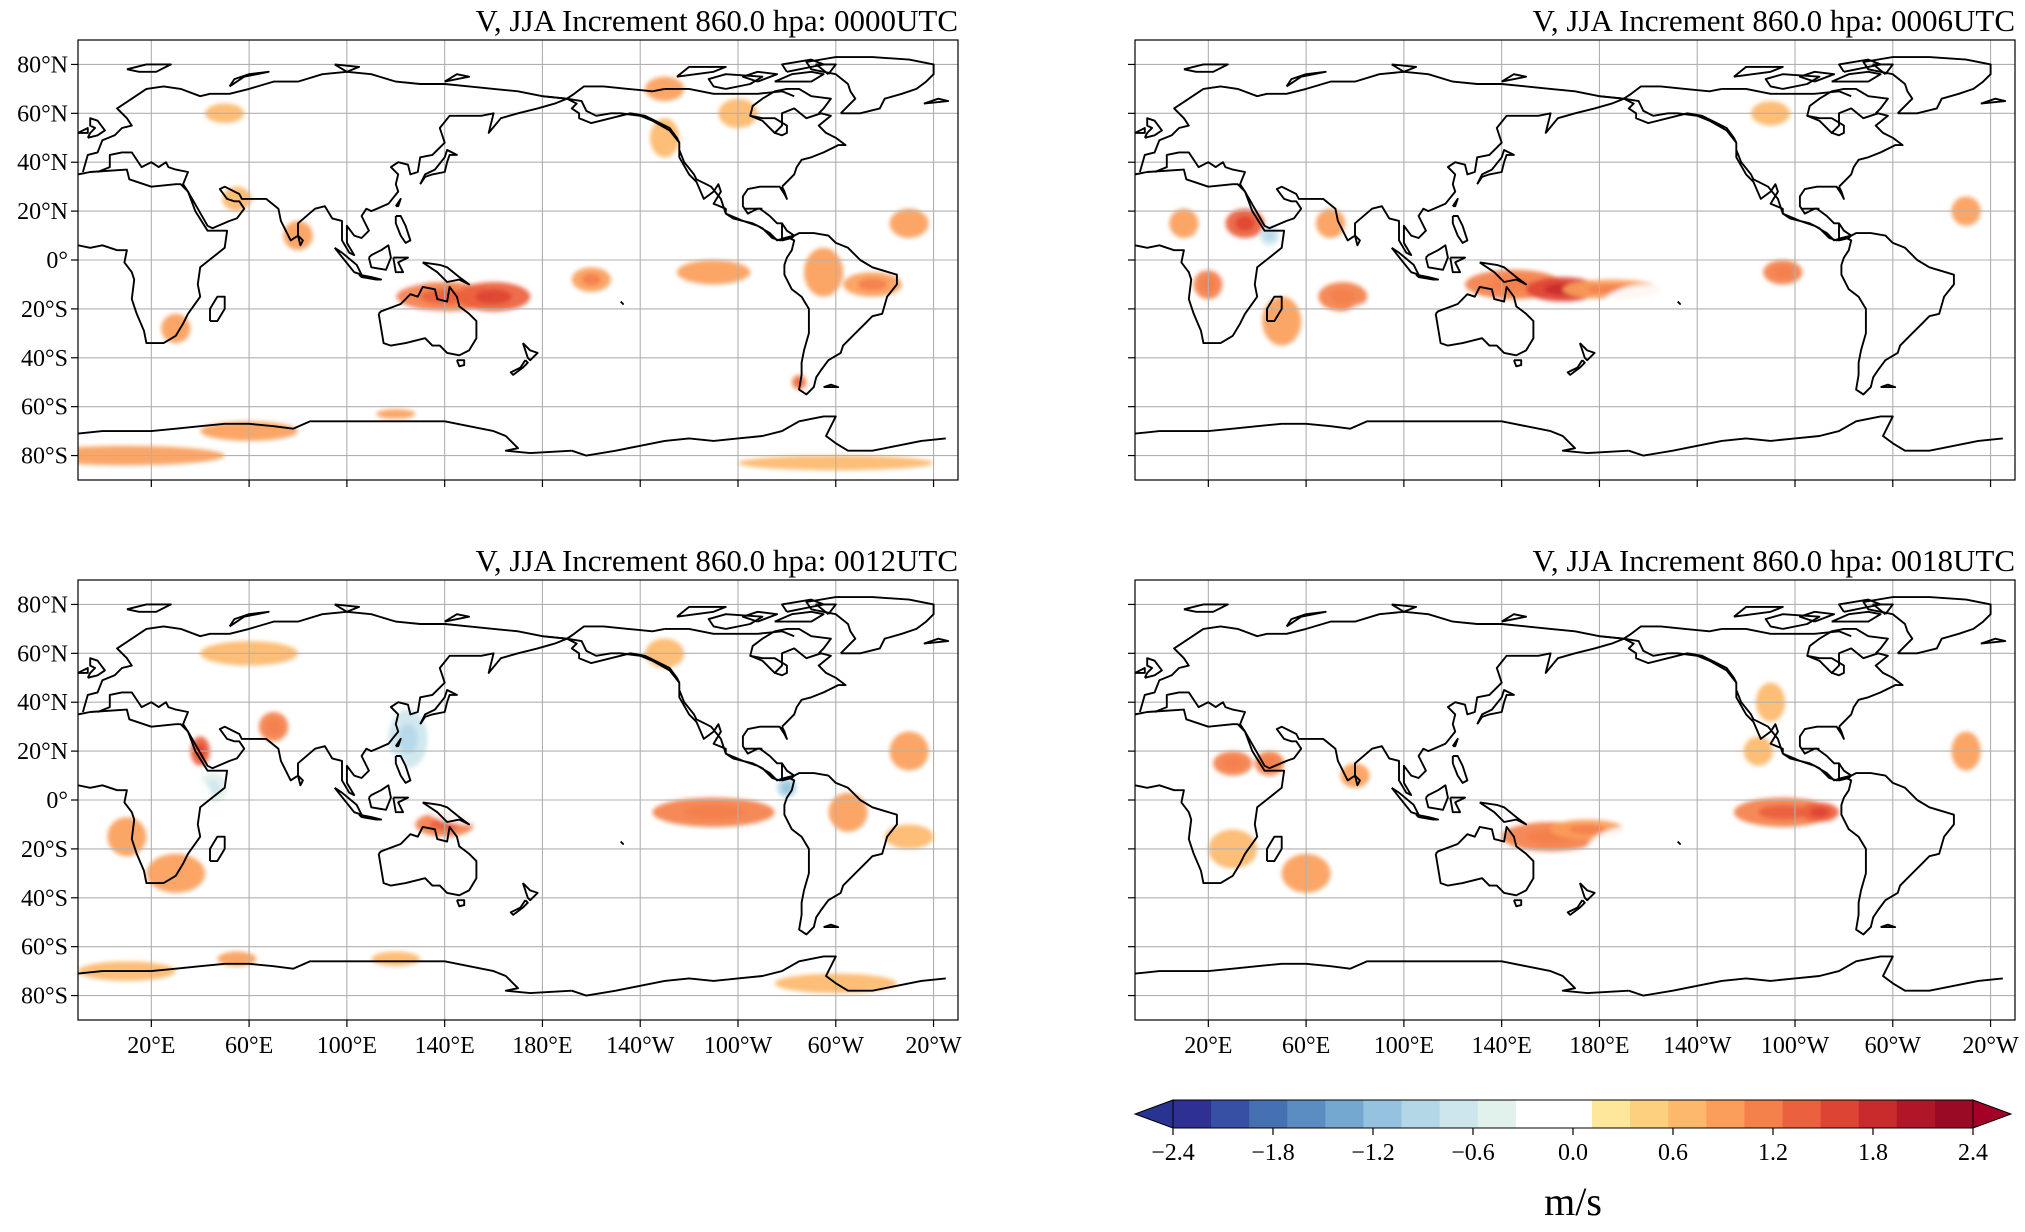 The width and height of the screenshot is (2025, 1232). Describe the element at coordinates (57, 801) in the screenshot. I see `lat-tick-label: 0°` at that location.